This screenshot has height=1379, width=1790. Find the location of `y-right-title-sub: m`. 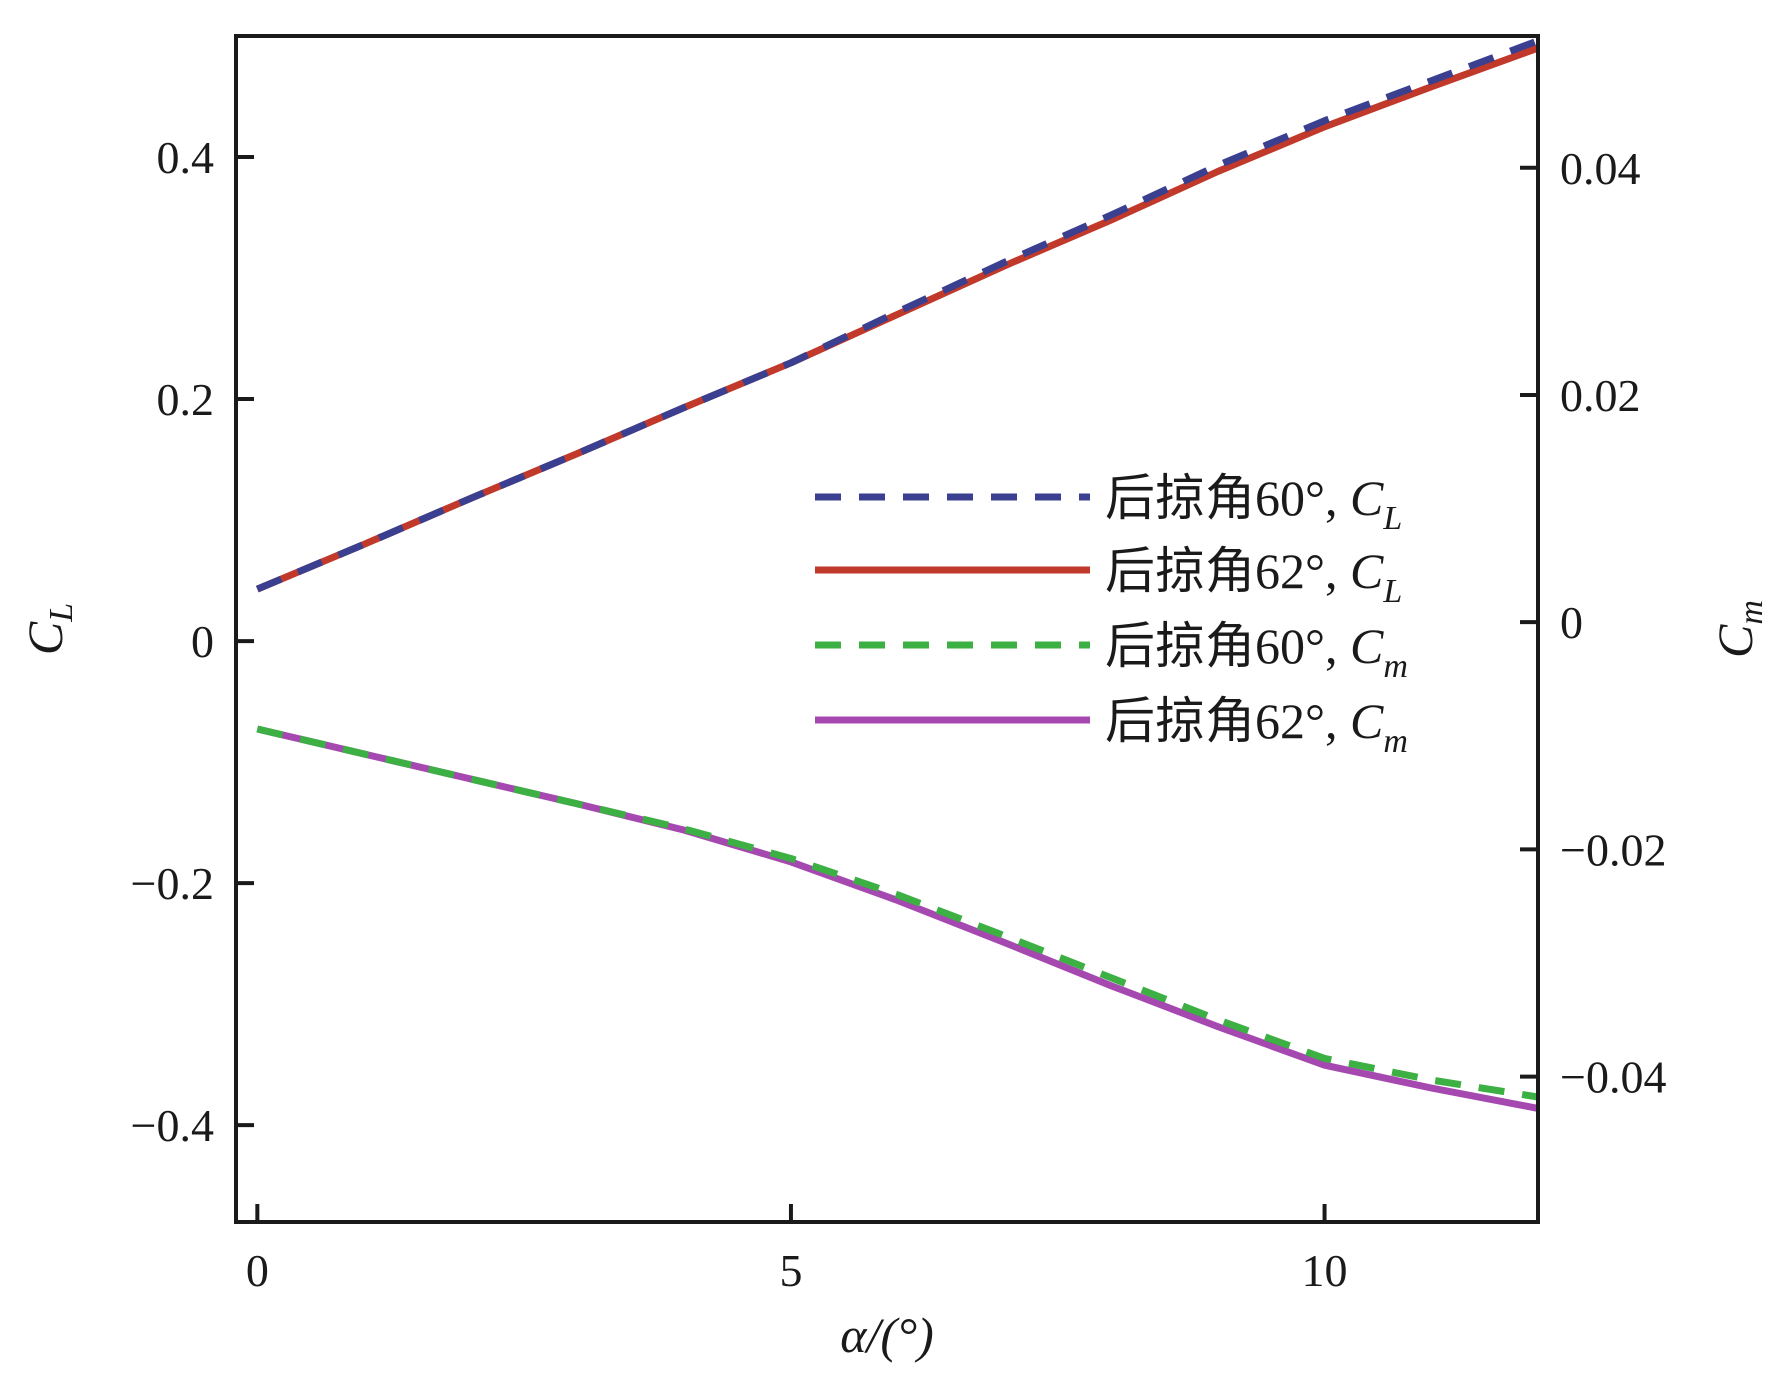

y-right-title-sub: m is located at coordinates (1751, 612).